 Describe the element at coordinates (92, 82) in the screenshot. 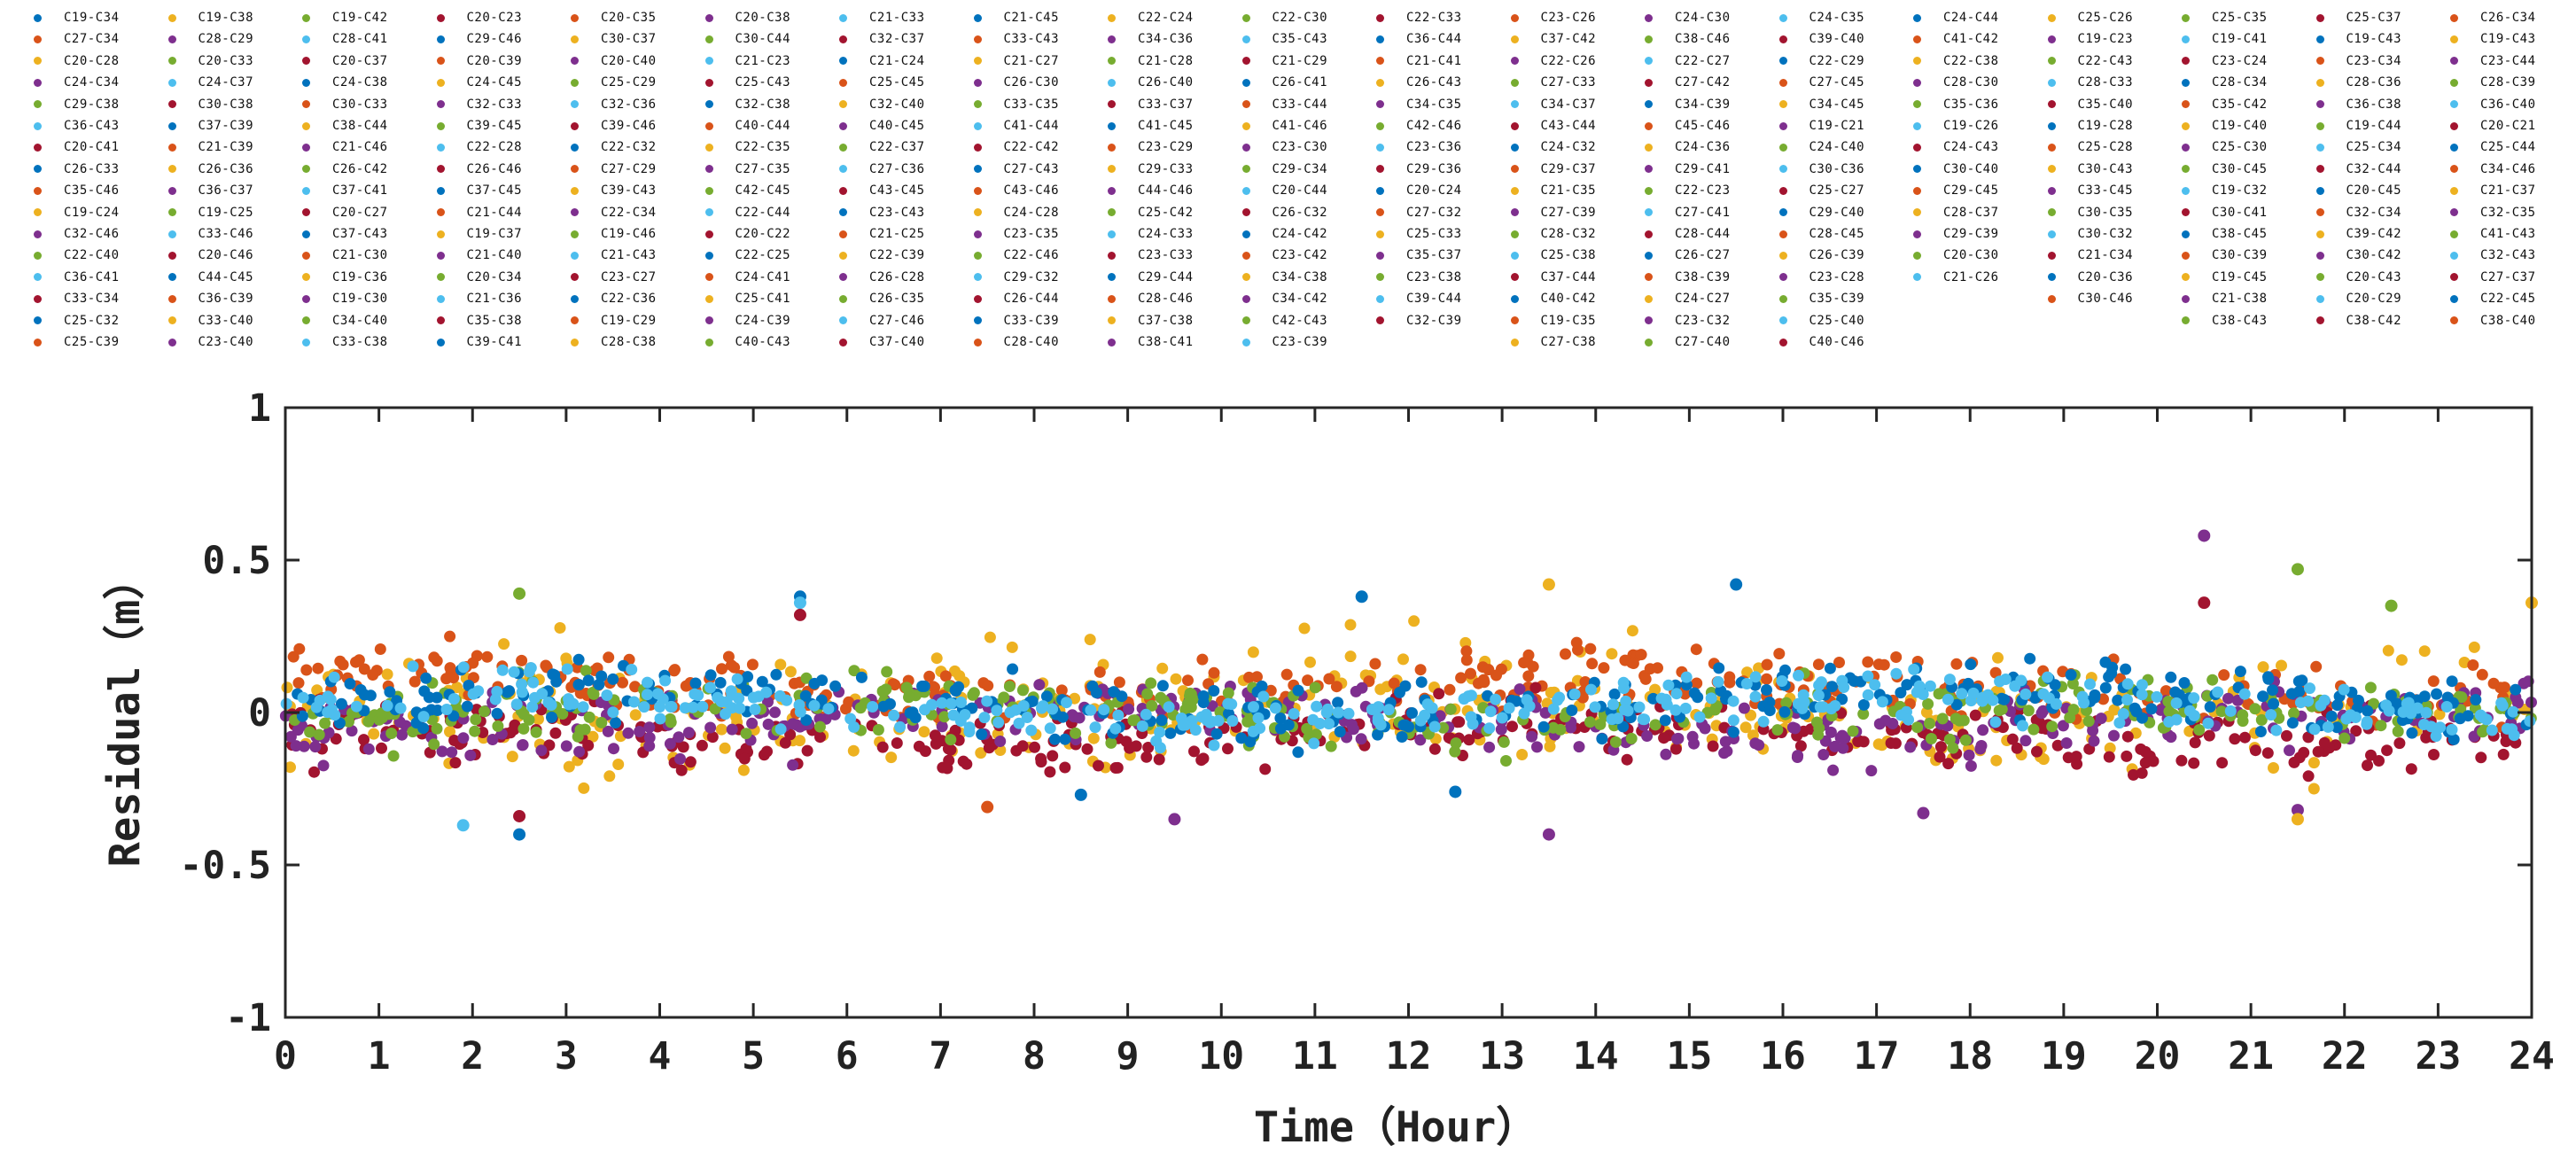

I see `legend-label: C24-C34` at that location.